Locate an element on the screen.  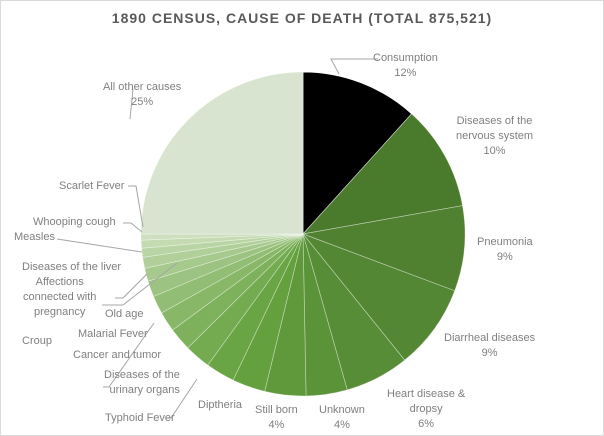
leader-whooping is located at coordinates (133, 227).